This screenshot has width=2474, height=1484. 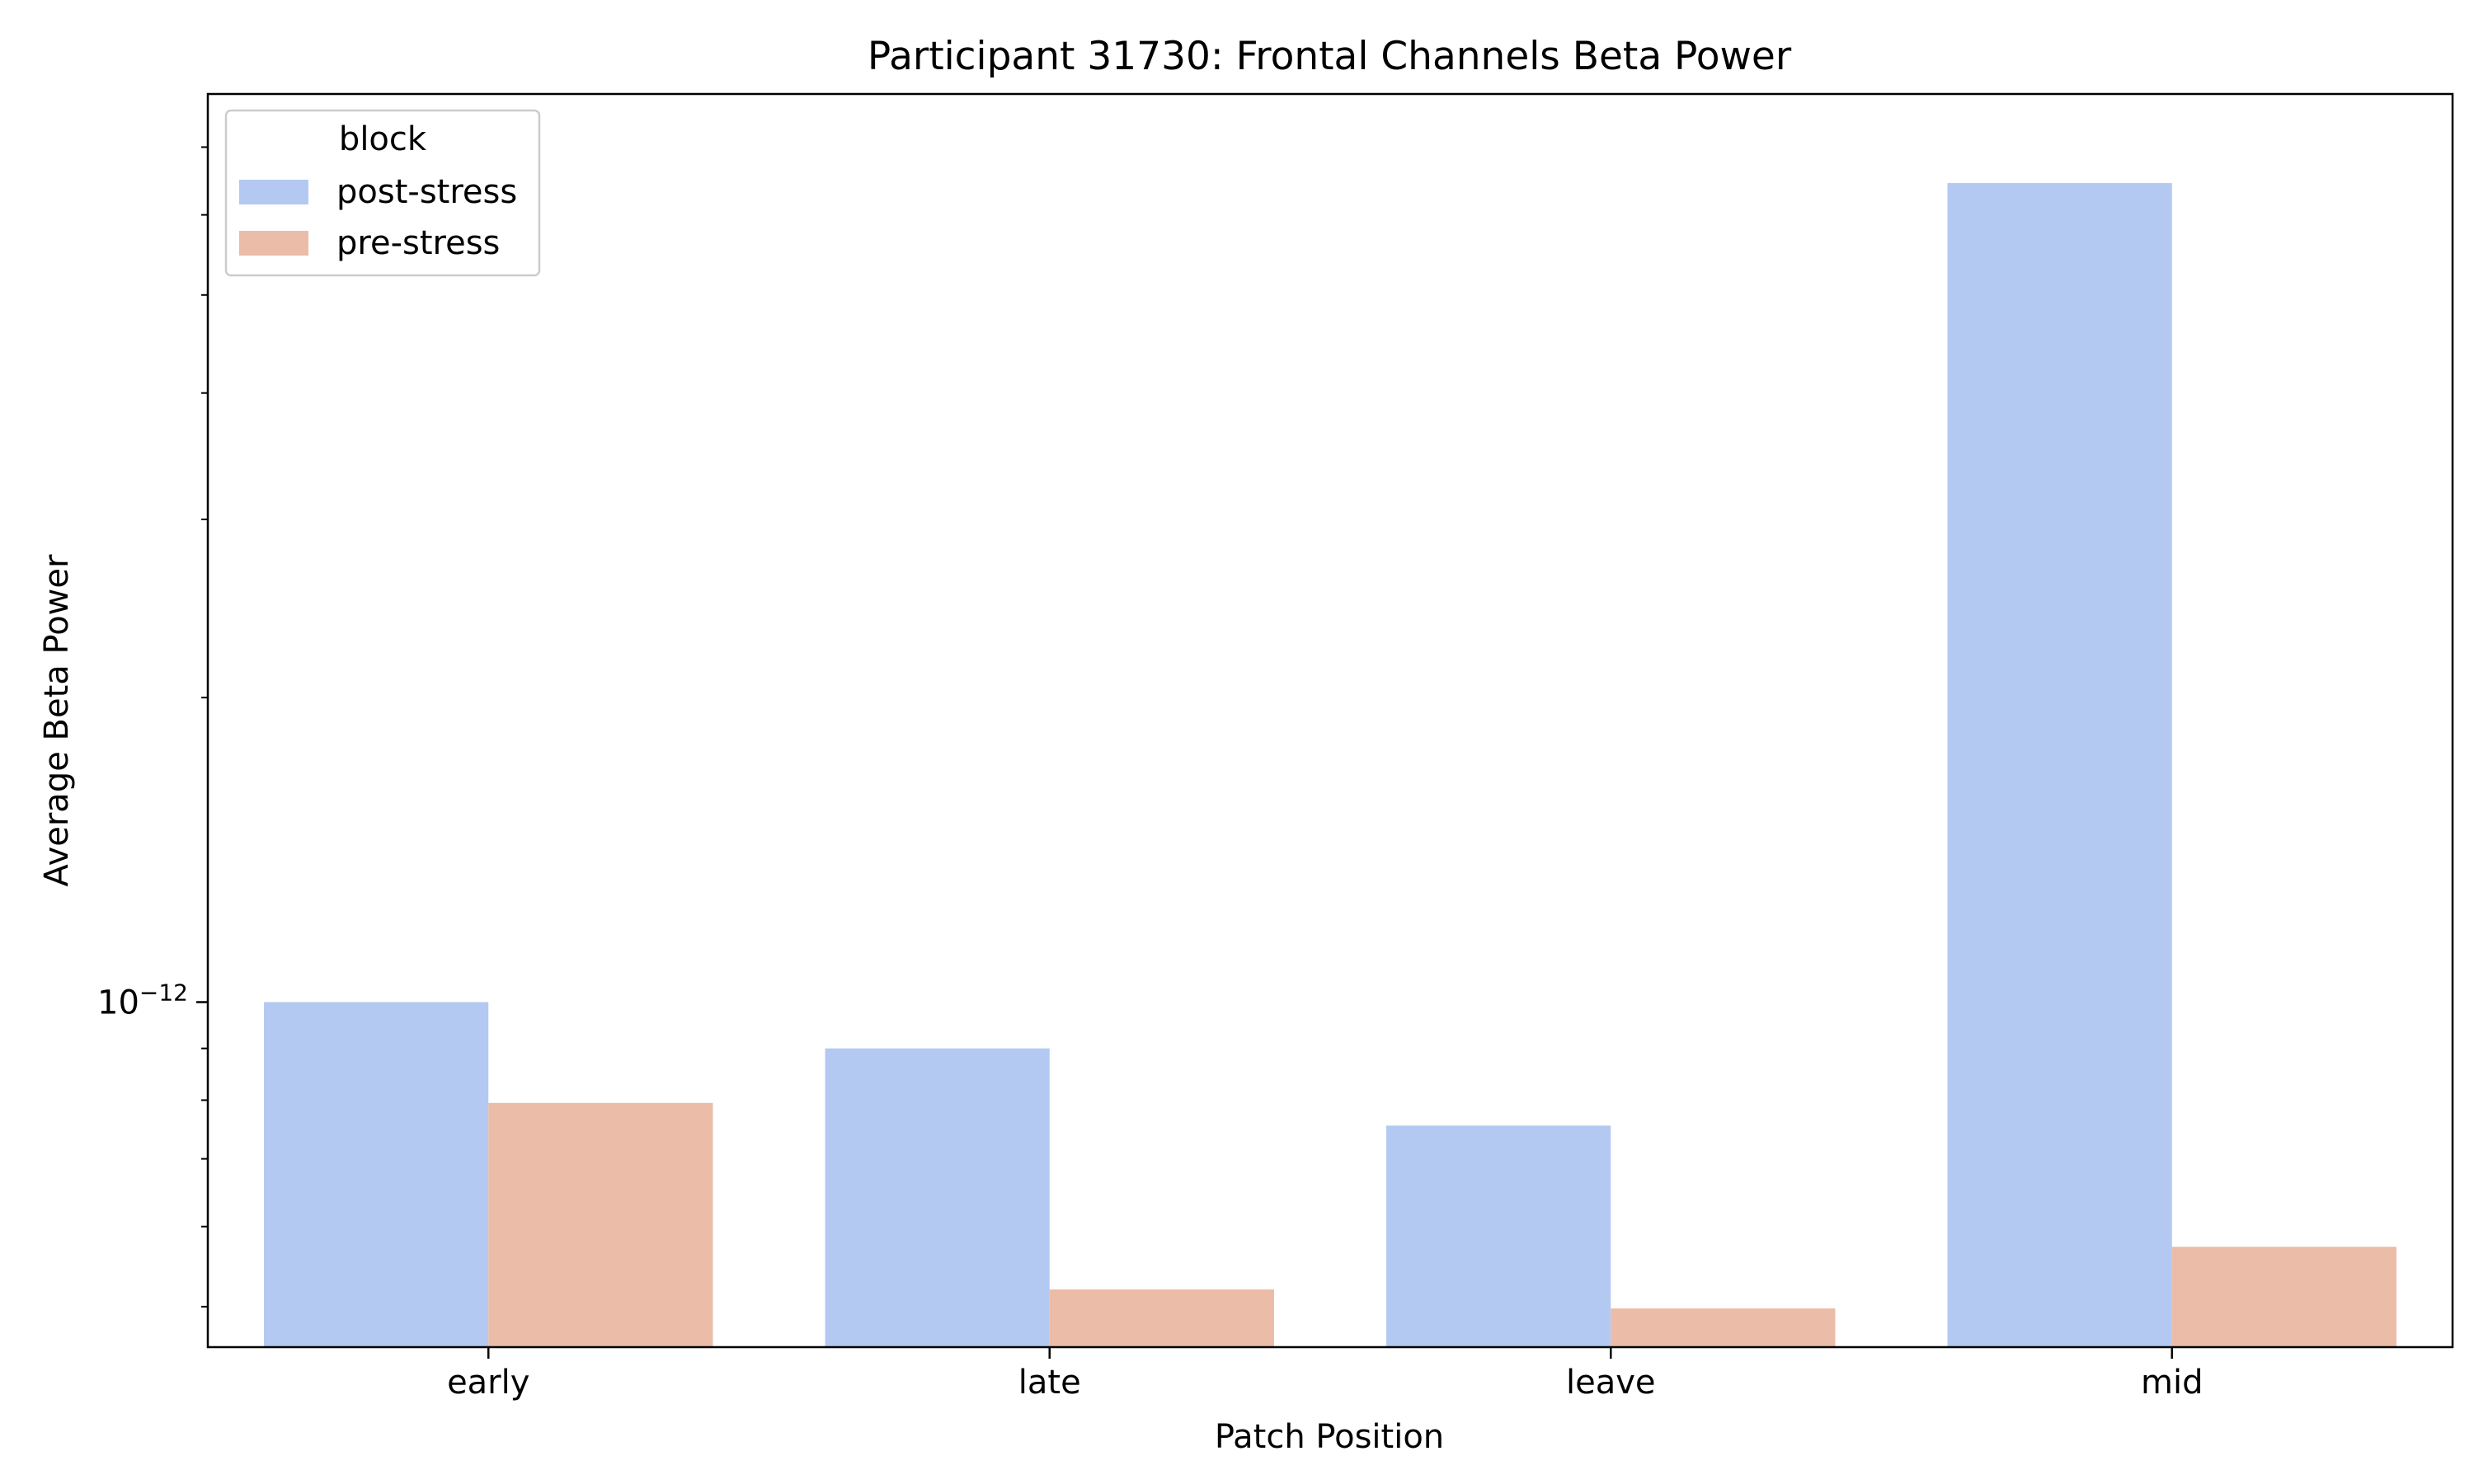 What do you see at coordinates (488, 1383) in the screenshot?
I see `x-tick-label: early` at bounding box center [488, 1383].